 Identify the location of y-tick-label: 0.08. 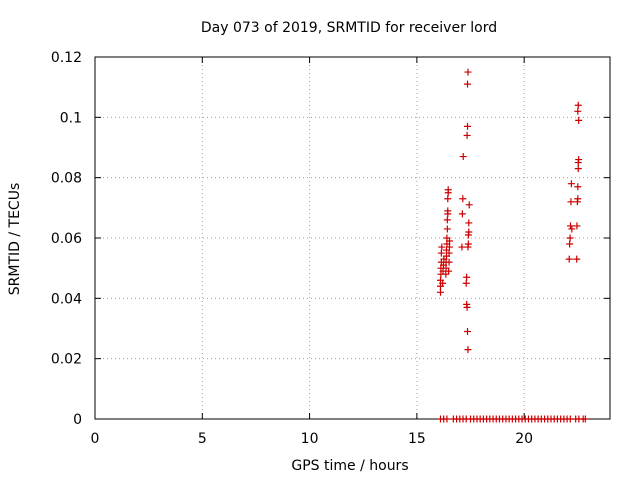
(66, 179).